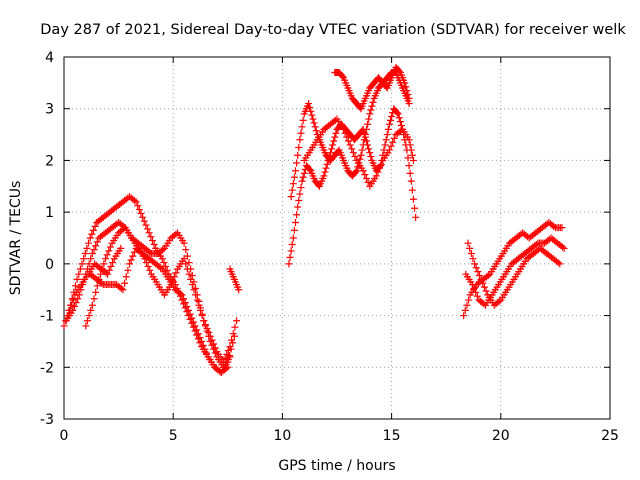 This screenshot has height=480, width=640. Describe the element at coordinates (501, 436) in the screenshot. I see `x-tick-label: 20` at that location.